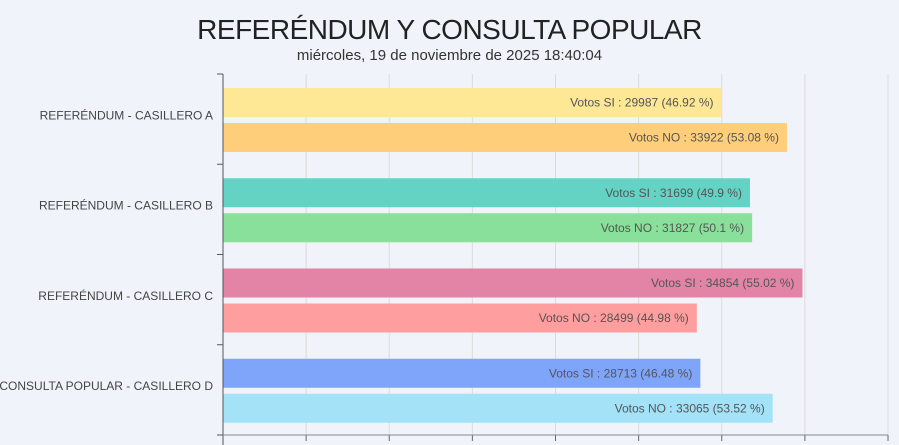  What do you see at coordinates (449, 29) in the screenshot?
I see `chart-title: REFERÉNDUM Y CONSULTA POPULAR` at bounding box center [449, 29].